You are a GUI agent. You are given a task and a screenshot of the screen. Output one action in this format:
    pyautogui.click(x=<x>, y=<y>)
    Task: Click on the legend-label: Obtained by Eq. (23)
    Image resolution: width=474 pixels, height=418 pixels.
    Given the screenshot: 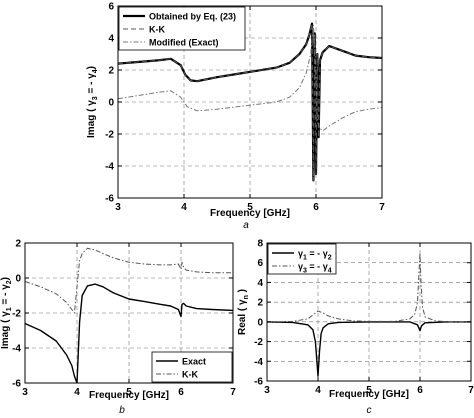 What is the action you would take?
    pyautogui.click(x=192, y=17)
    